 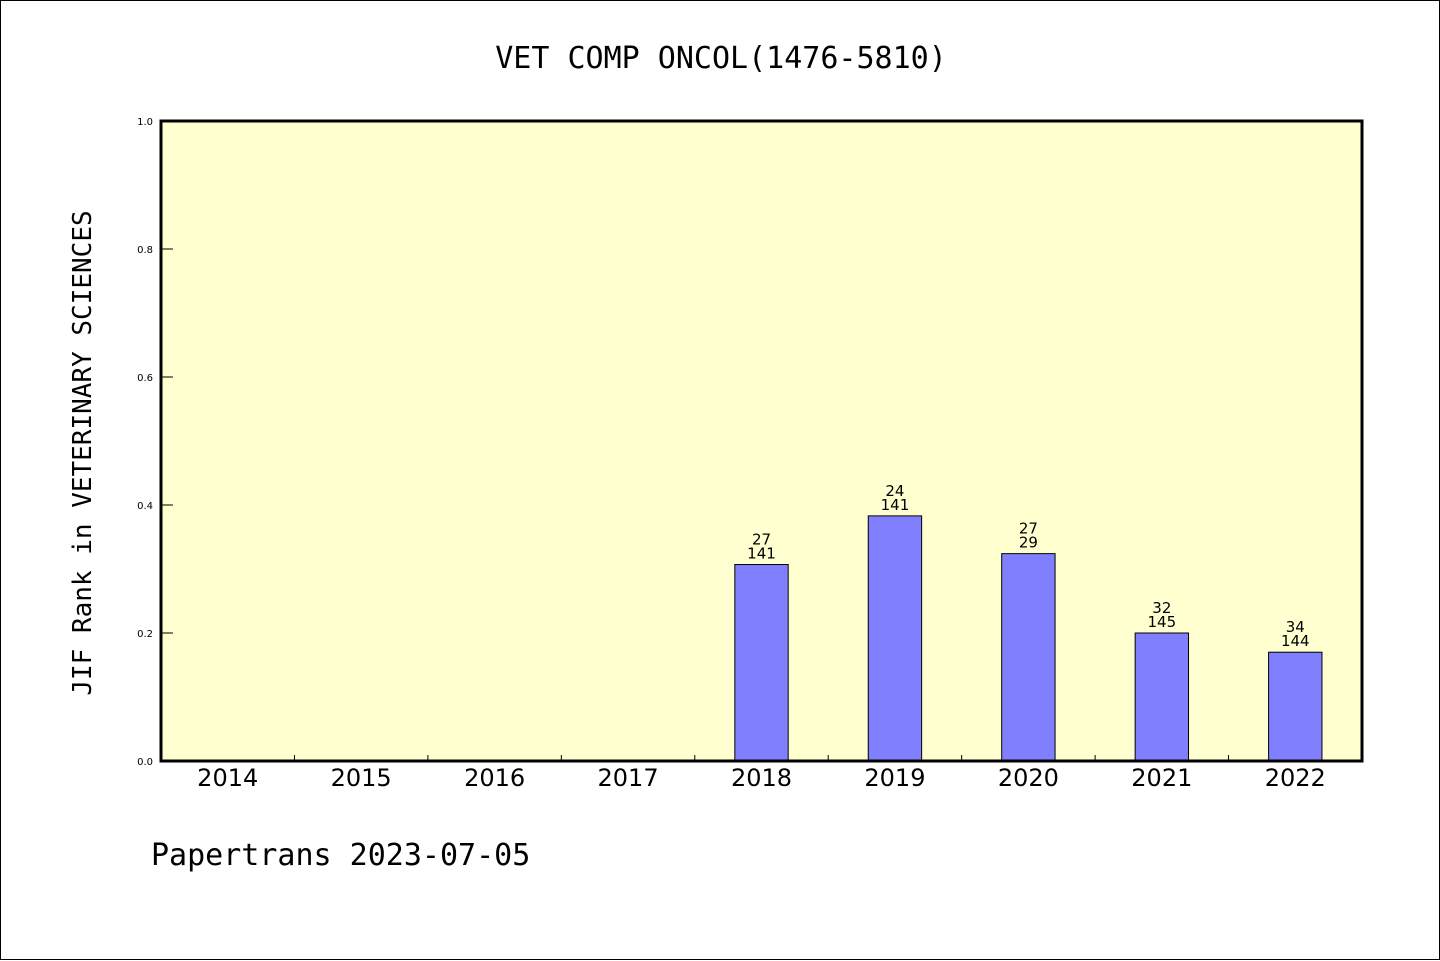 I want to click on bar-label-rank: 24, so click(x=894, y=491).